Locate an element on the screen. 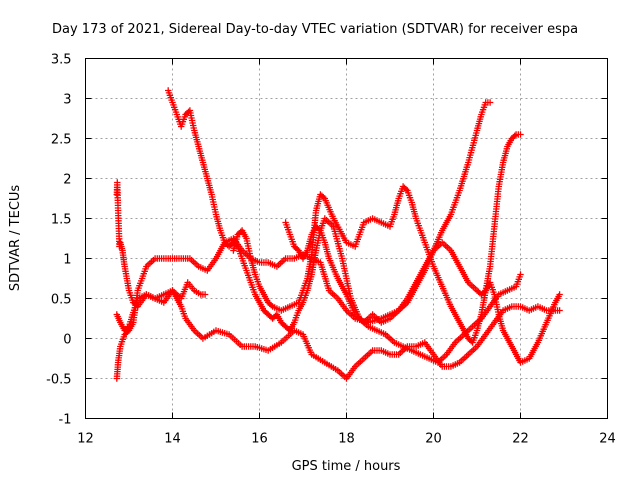 This screenshot has width=640, height=480. data-series is located at coordinates (161, 244).